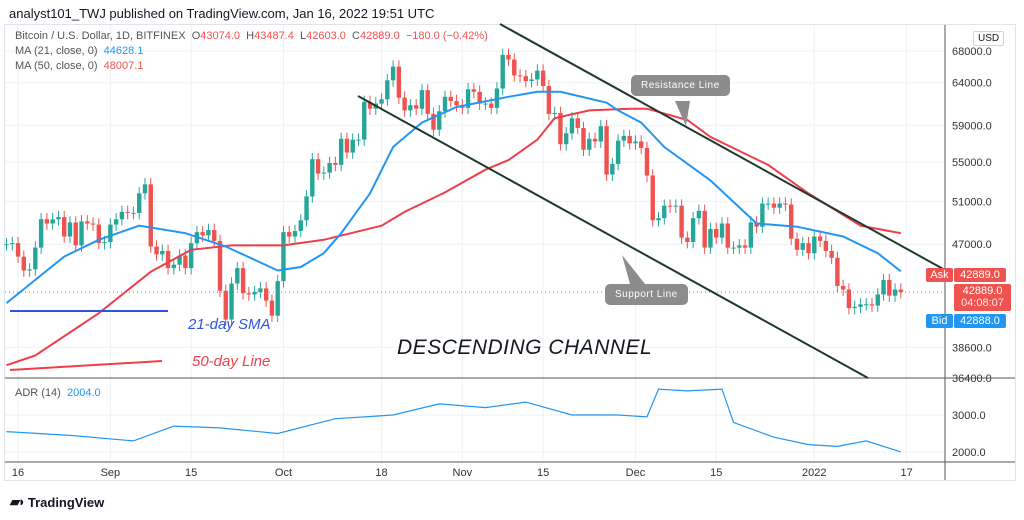  I want to click on price-tick: 36400.0, so click(972, 379).